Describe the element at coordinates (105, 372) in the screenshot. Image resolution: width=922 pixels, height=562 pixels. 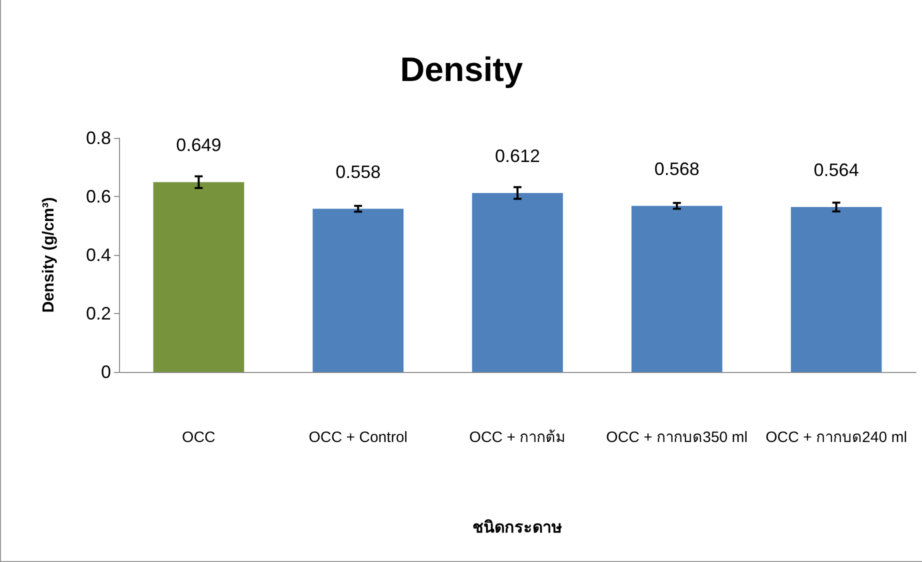
I see `y-tick-label: 0` at that location.